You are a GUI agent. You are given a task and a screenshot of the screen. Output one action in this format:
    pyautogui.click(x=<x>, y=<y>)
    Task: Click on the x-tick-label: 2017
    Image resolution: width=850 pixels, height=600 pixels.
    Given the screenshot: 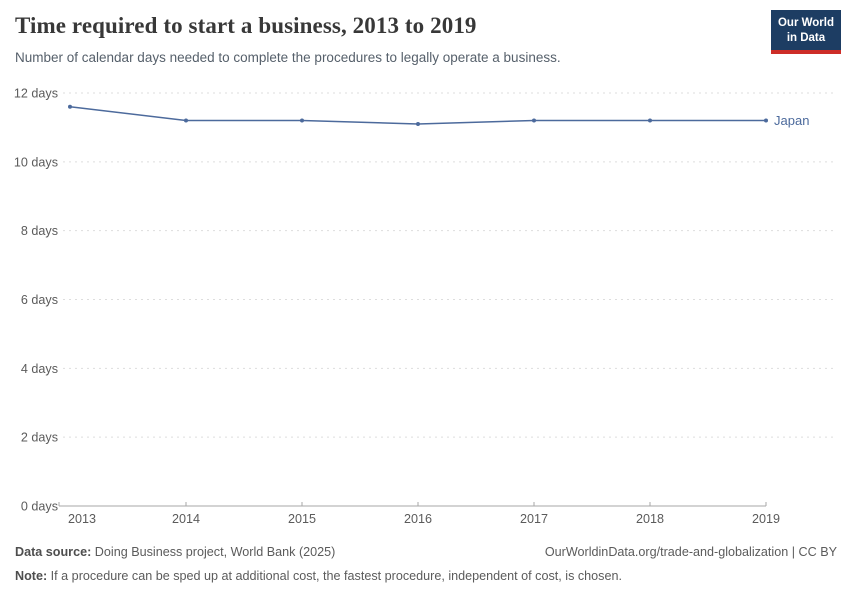 What is the action you would take?
    pyautogui.click(x=534, y=519)
    